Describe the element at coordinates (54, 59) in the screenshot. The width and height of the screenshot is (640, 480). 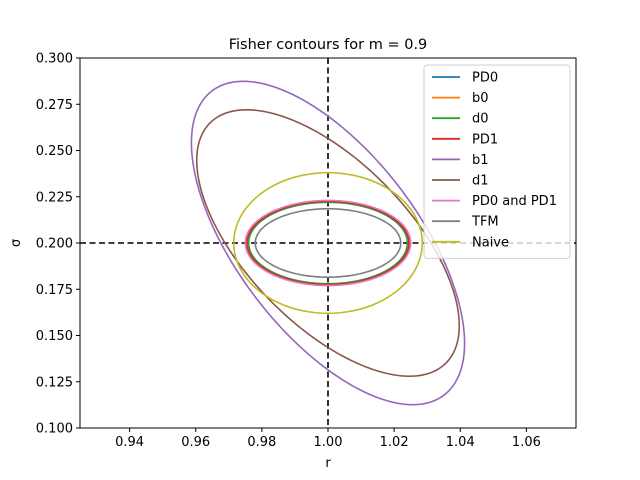
I see `y-tick-label: 0.300` at that location.